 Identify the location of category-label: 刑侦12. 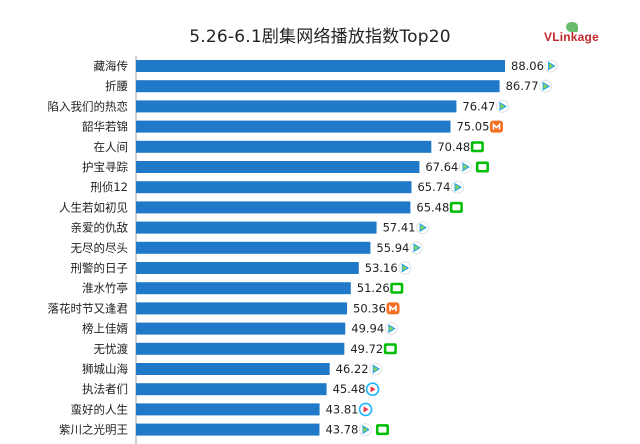
(109, 187).